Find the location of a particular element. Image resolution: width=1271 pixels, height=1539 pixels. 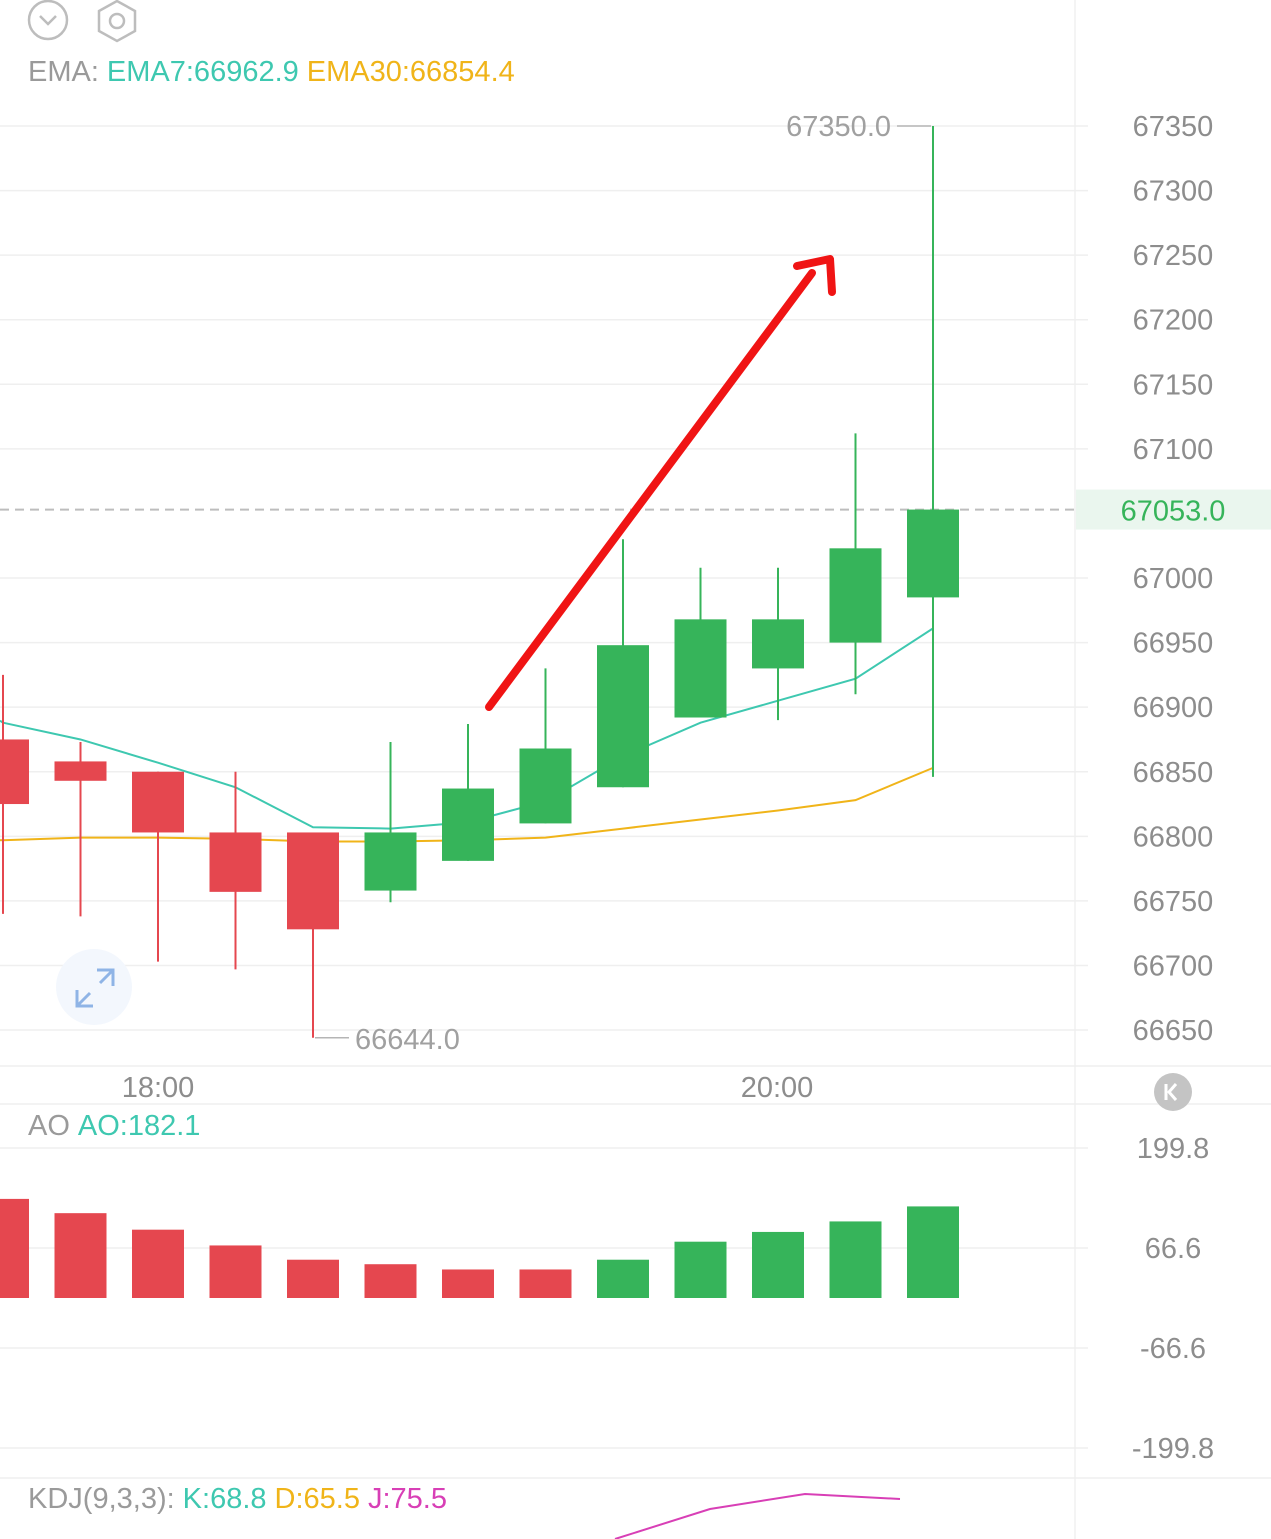

chevron-down-circle-icon is located at coordinates (48, 22).